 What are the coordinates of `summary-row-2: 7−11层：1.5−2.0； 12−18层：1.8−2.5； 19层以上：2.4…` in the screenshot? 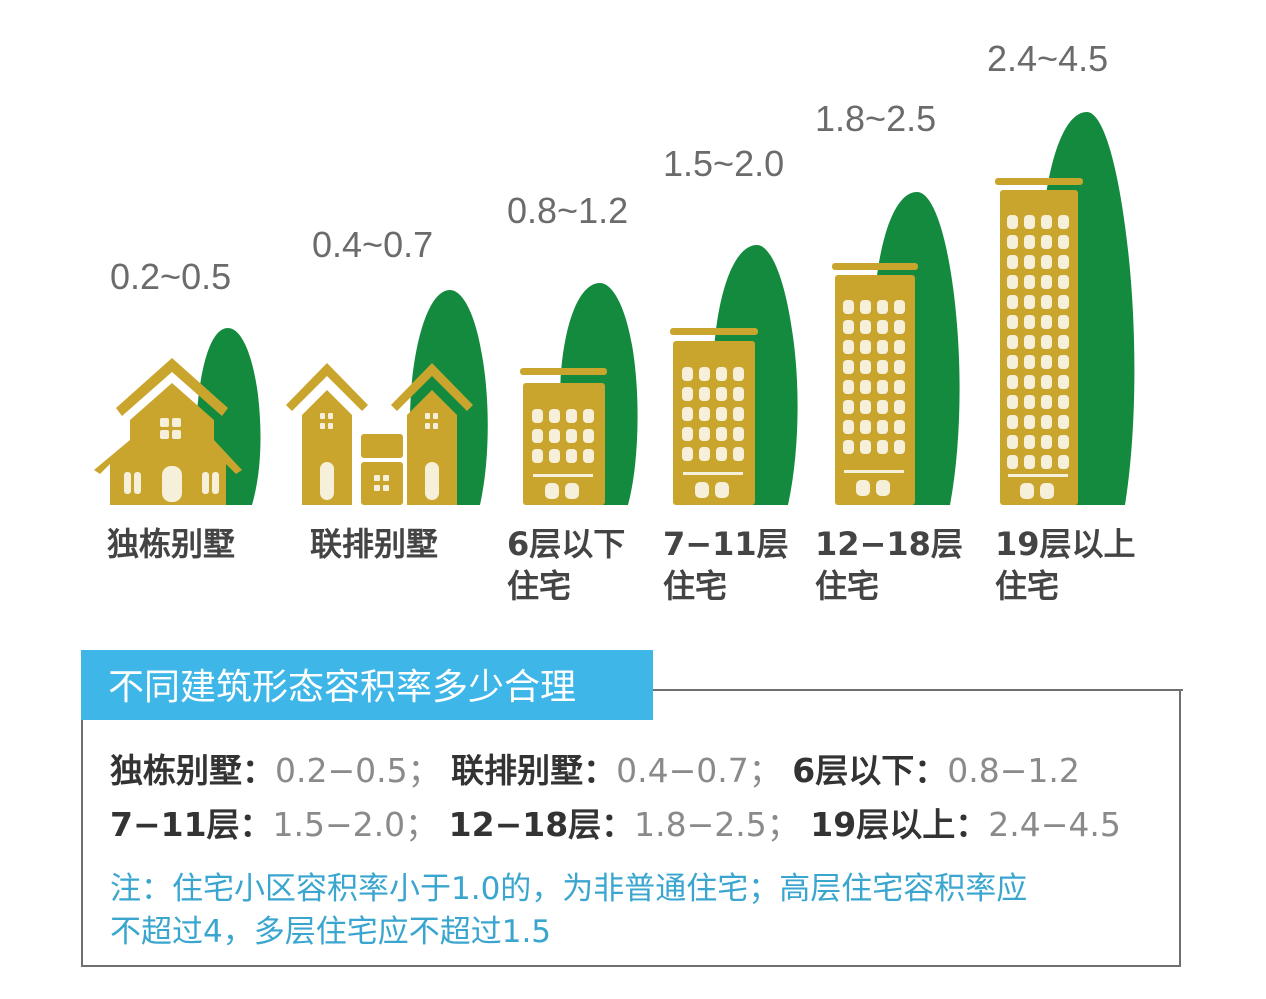 It's located at (615, 824).